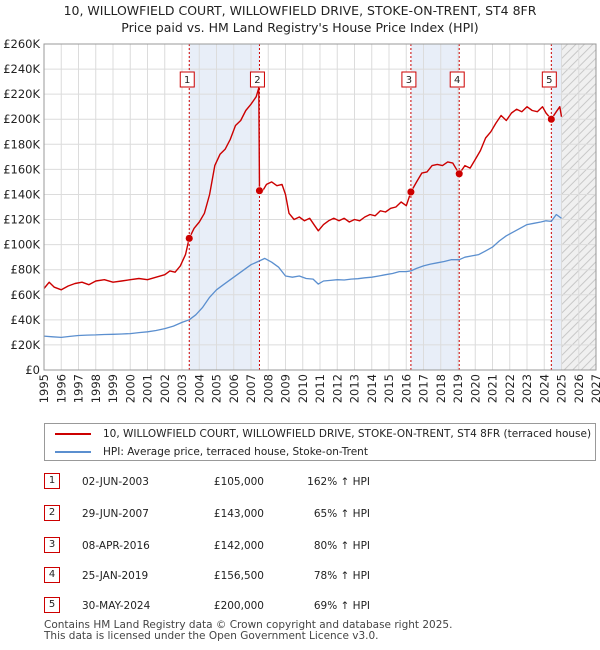  I want to click on x-tick-label: 1995, so click(44, 388).